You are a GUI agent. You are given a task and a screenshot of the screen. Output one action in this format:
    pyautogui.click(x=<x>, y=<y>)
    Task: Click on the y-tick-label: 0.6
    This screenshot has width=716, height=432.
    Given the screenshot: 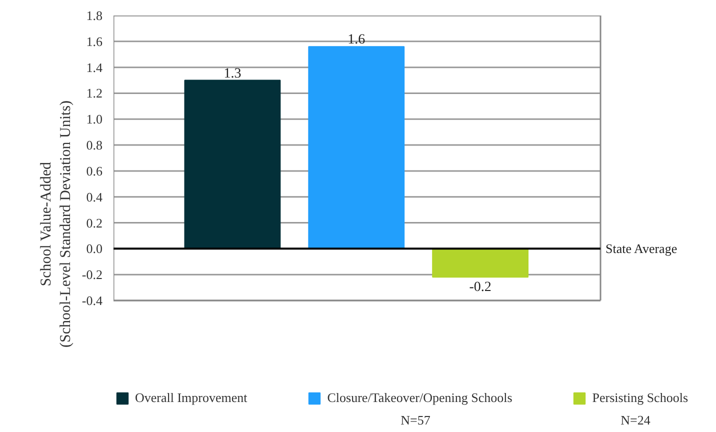 What is the action you would take?
    pyautogui.click(x=94, y=170)
    